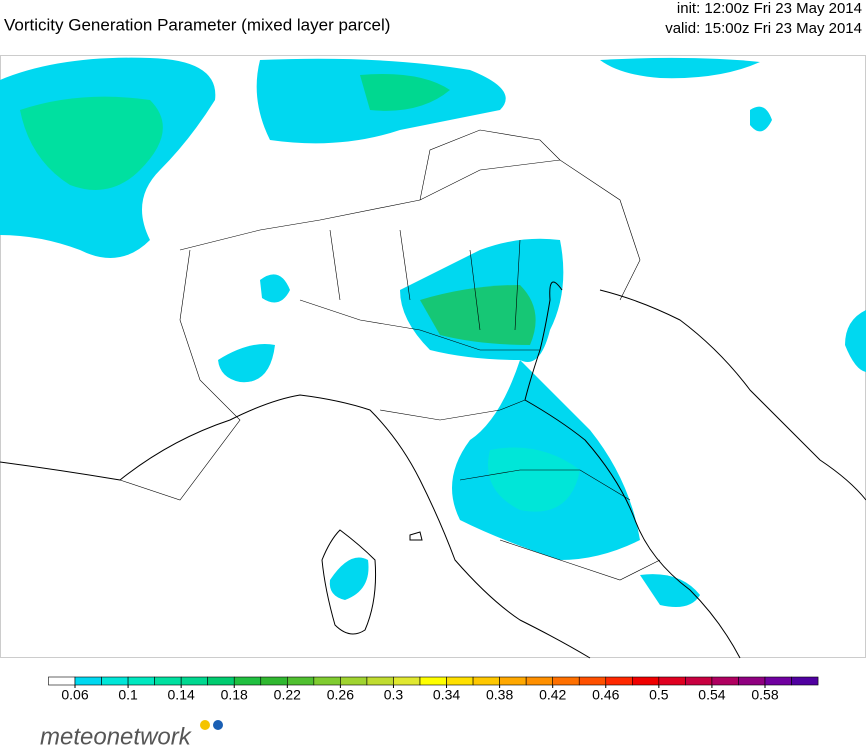 This screenshot has width=866, height=748. I want to click on tick-label: 0.42, so click(552, 695).